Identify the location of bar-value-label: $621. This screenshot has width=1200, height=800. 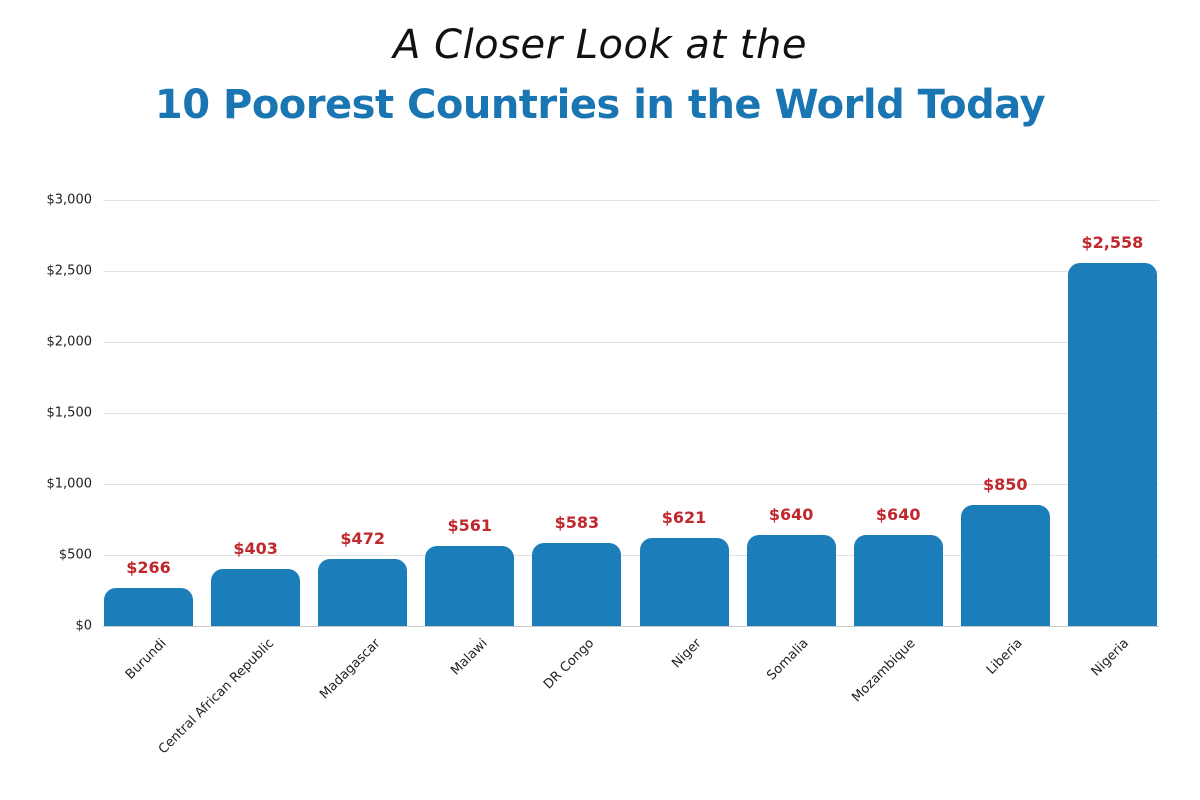
(684, 517).